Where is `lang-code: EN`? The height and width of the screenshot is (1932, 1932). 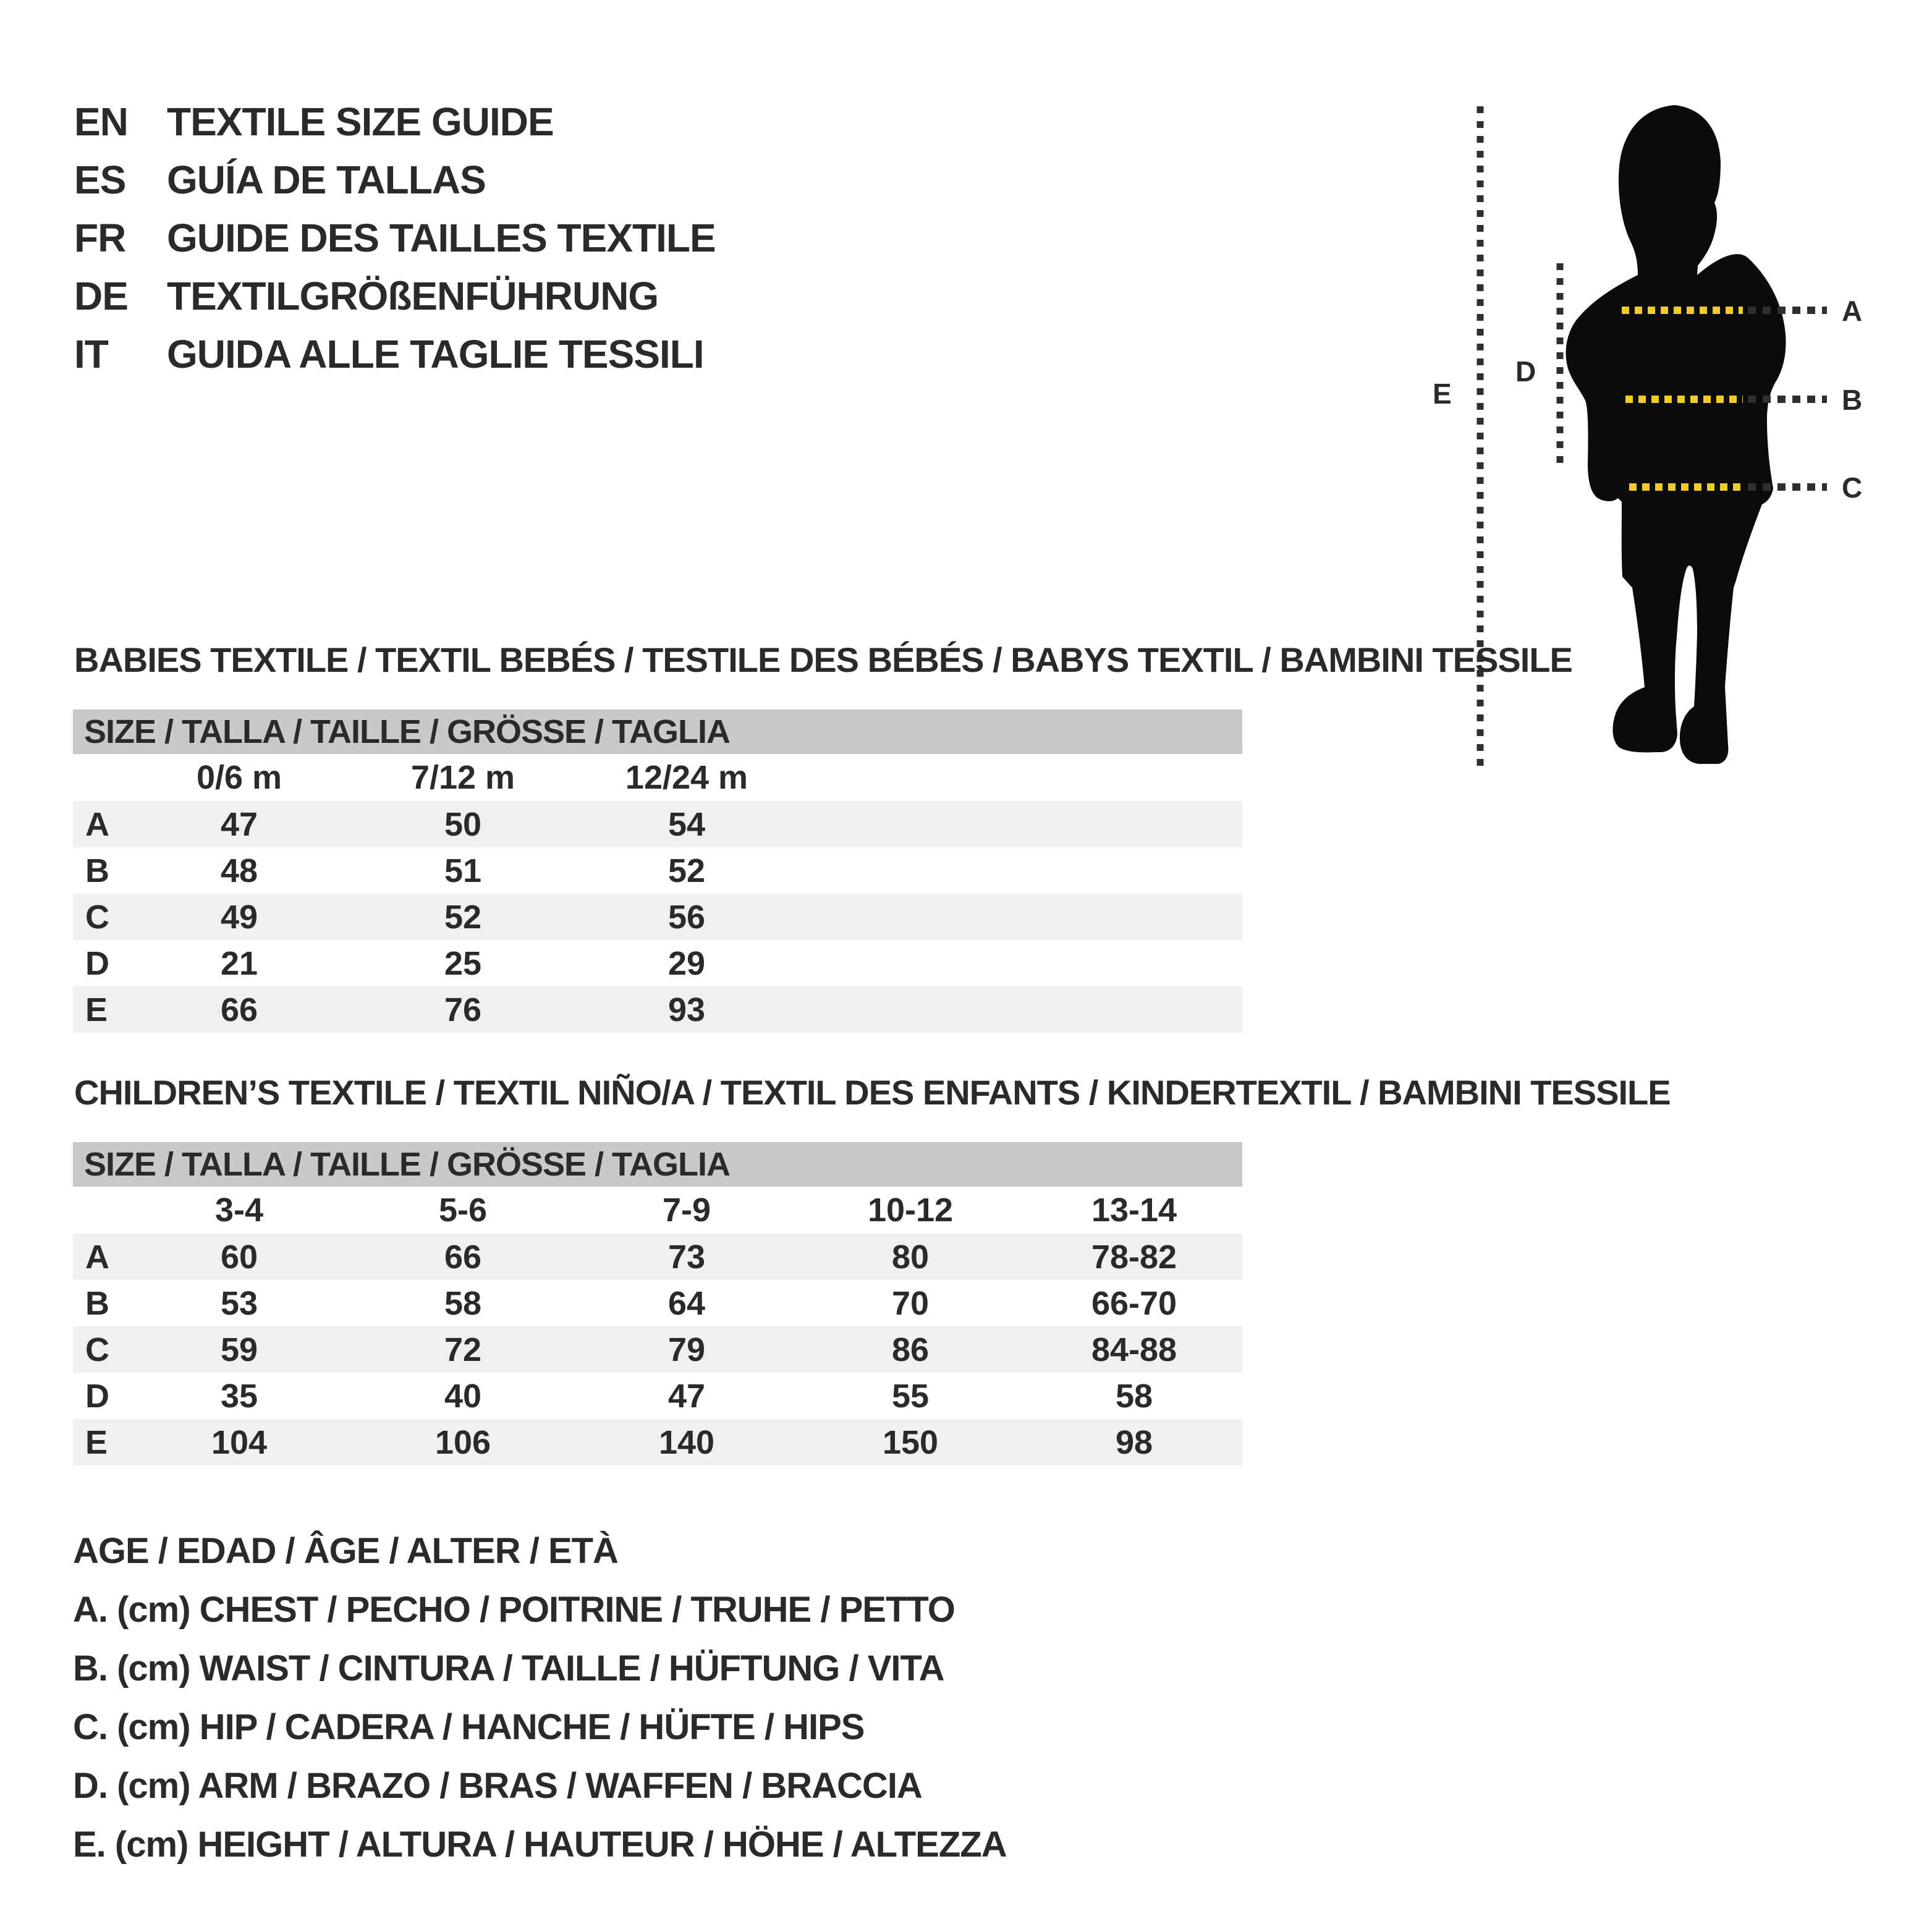
lang-code: EN is located at coordinates (101, 122).